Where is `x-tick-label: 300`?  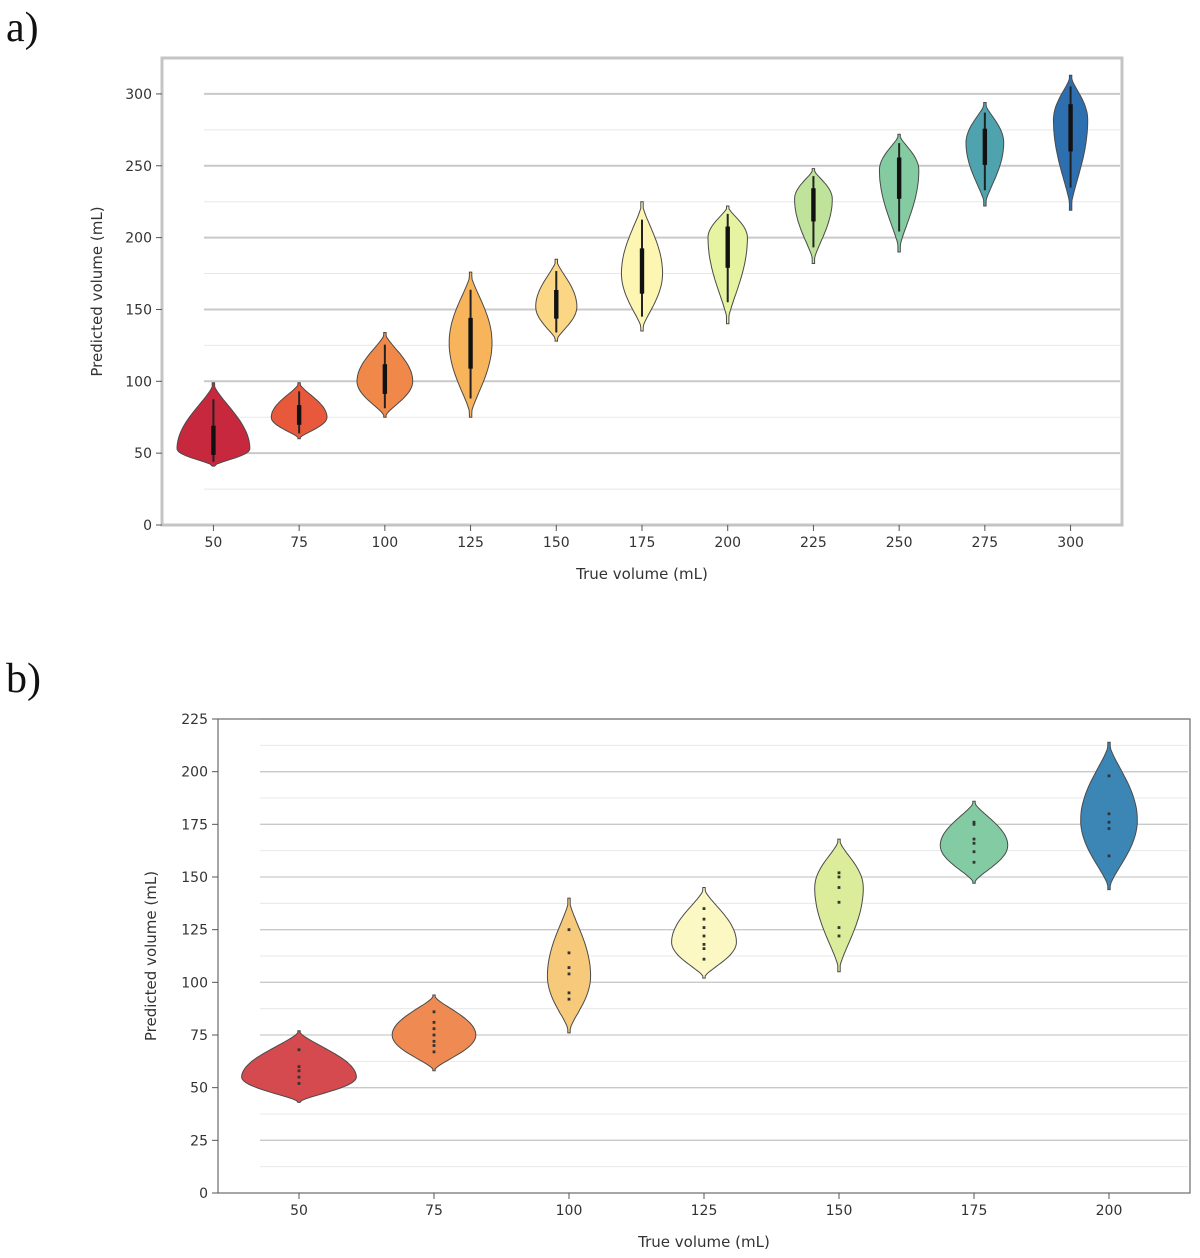 x-tick-label: 300 is located at coordinates (1070, 543).